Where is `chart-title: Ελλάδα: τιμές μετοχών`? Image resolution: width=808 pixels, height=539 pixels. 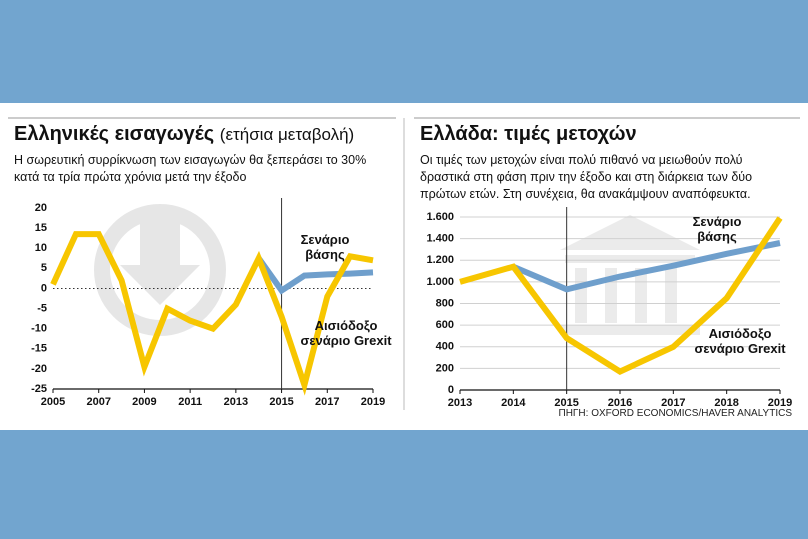
chart-title: Ελλάδα: τιμές μετοχών is located at coordinates (528, 134).